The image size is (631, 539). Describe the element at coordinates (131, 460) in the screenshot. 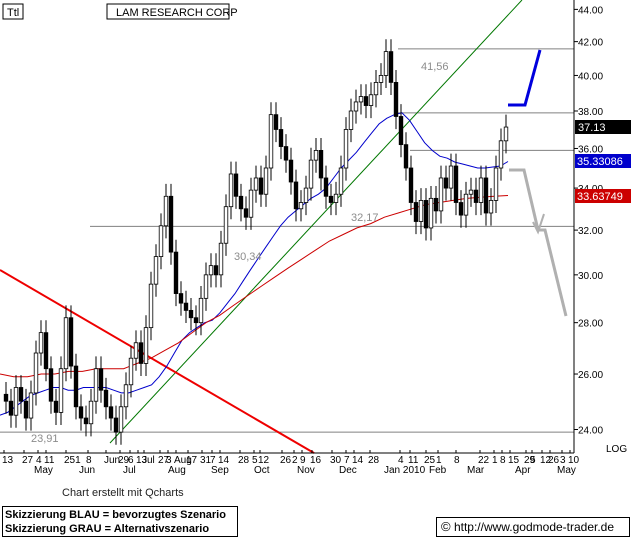

I see `x-tick-label: 6` at that location.